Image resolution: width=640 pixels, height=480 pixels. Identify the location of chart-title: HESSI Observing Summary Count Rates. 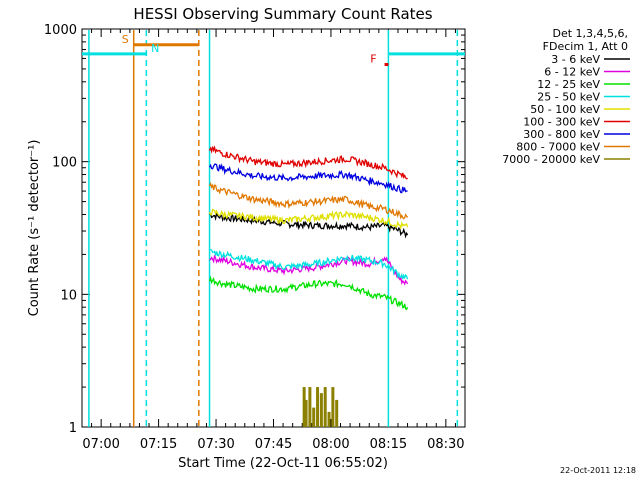
(282, 14).